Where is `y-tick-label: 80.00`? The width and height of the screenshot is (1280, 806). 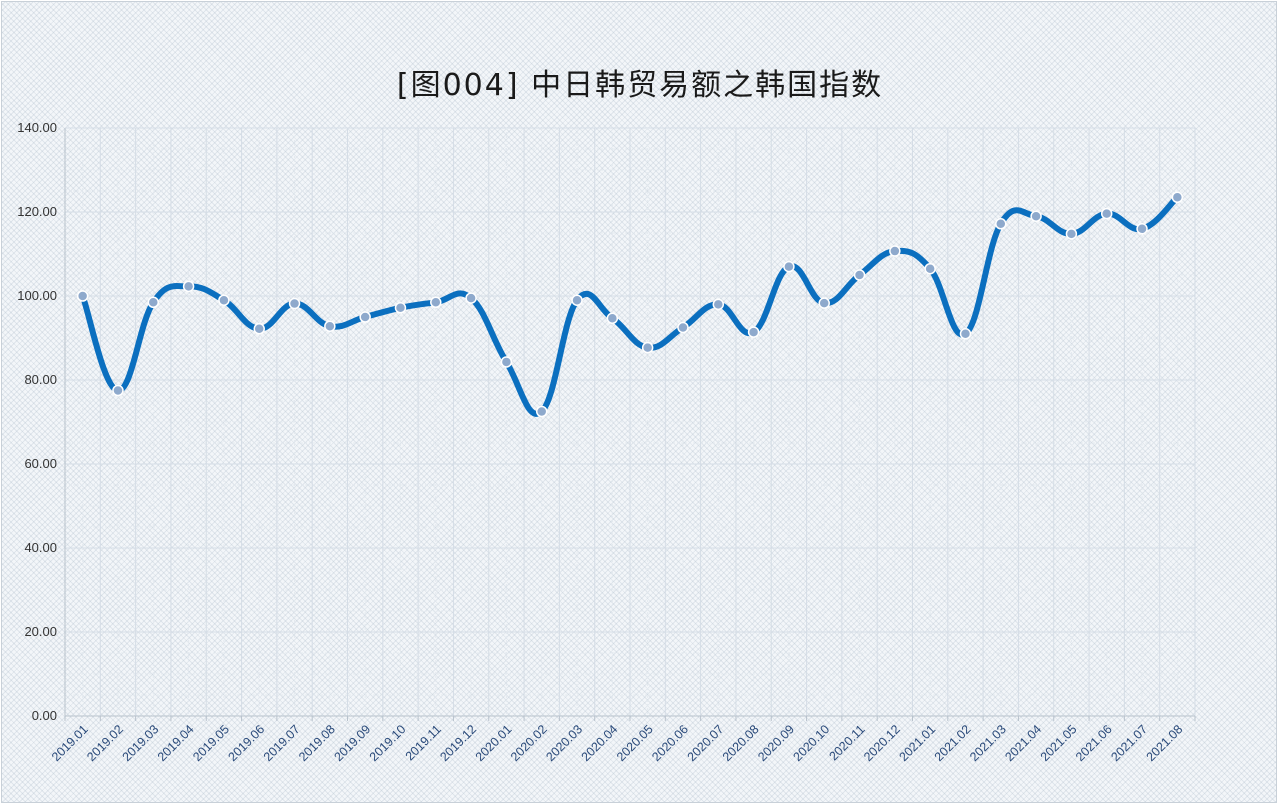 y-tick-label: 80.00 is located at coordinates (40, 379).